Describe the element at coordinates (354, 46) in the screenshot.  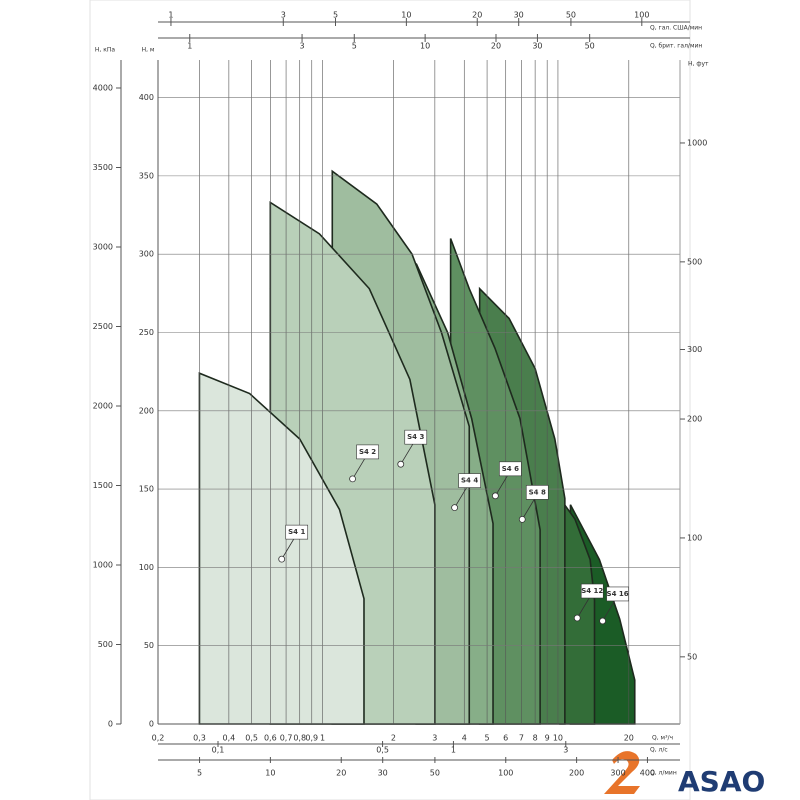
I see `top-tick-label: 5` at that location.